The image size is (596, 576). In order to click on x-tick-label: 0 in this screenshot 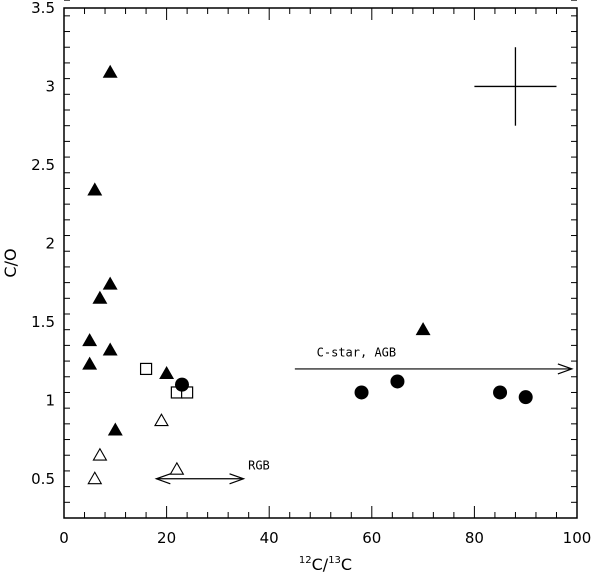, I will do `click(64, 538)`.